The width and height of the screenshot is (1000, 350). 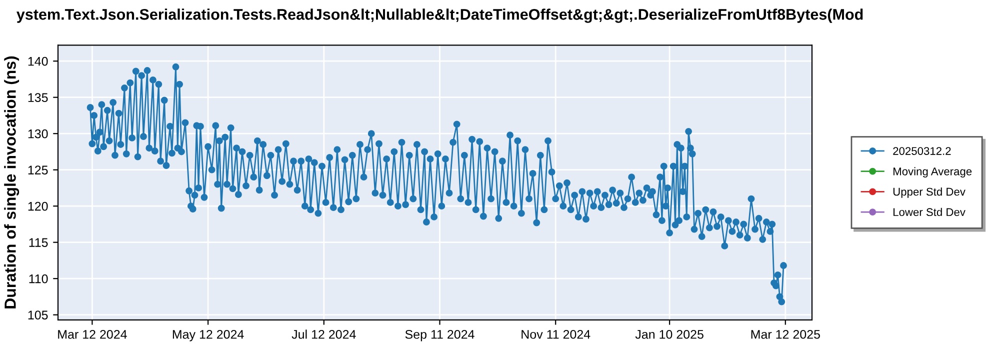 What do you see at coordinates (38, 97) in the screenshot?
I see `y-tick-label: 135` at bounding box center [38, 97].